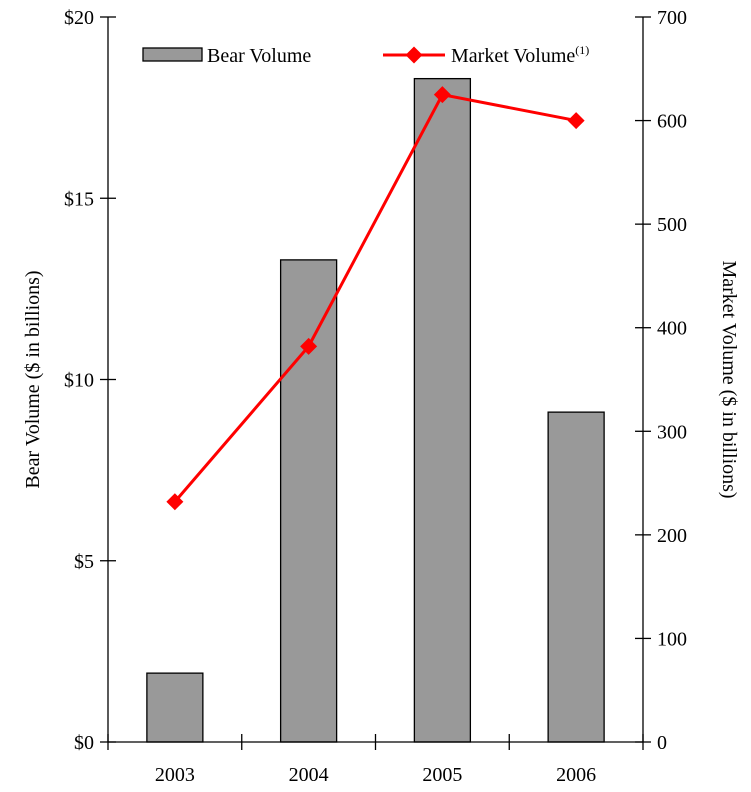 The height and width of the screenshot is (792, 751). I want to click on left-tick-label: $10, so click(79, 381).